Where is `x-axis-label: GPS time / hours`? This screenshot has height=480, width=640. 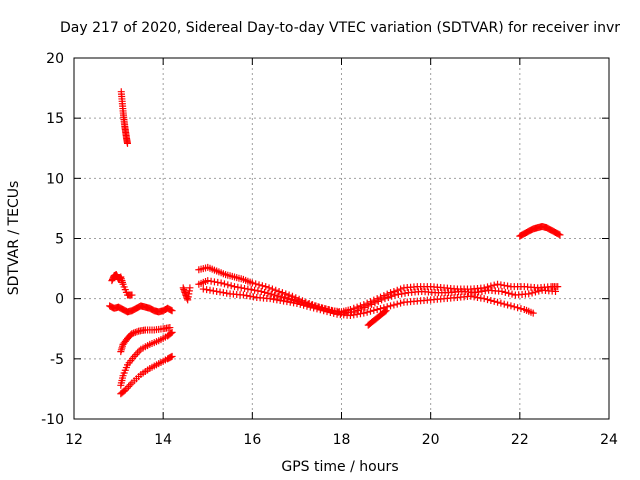
x-axis-label: GPS time / hours is located at coordinates (339, 467).